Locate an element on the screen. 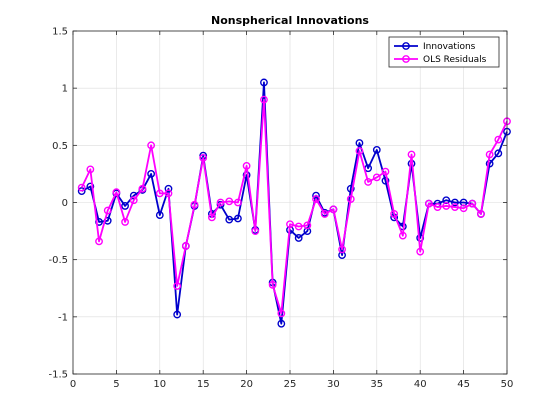  y-tick-label: -1 is located at coordinates (63, 317).